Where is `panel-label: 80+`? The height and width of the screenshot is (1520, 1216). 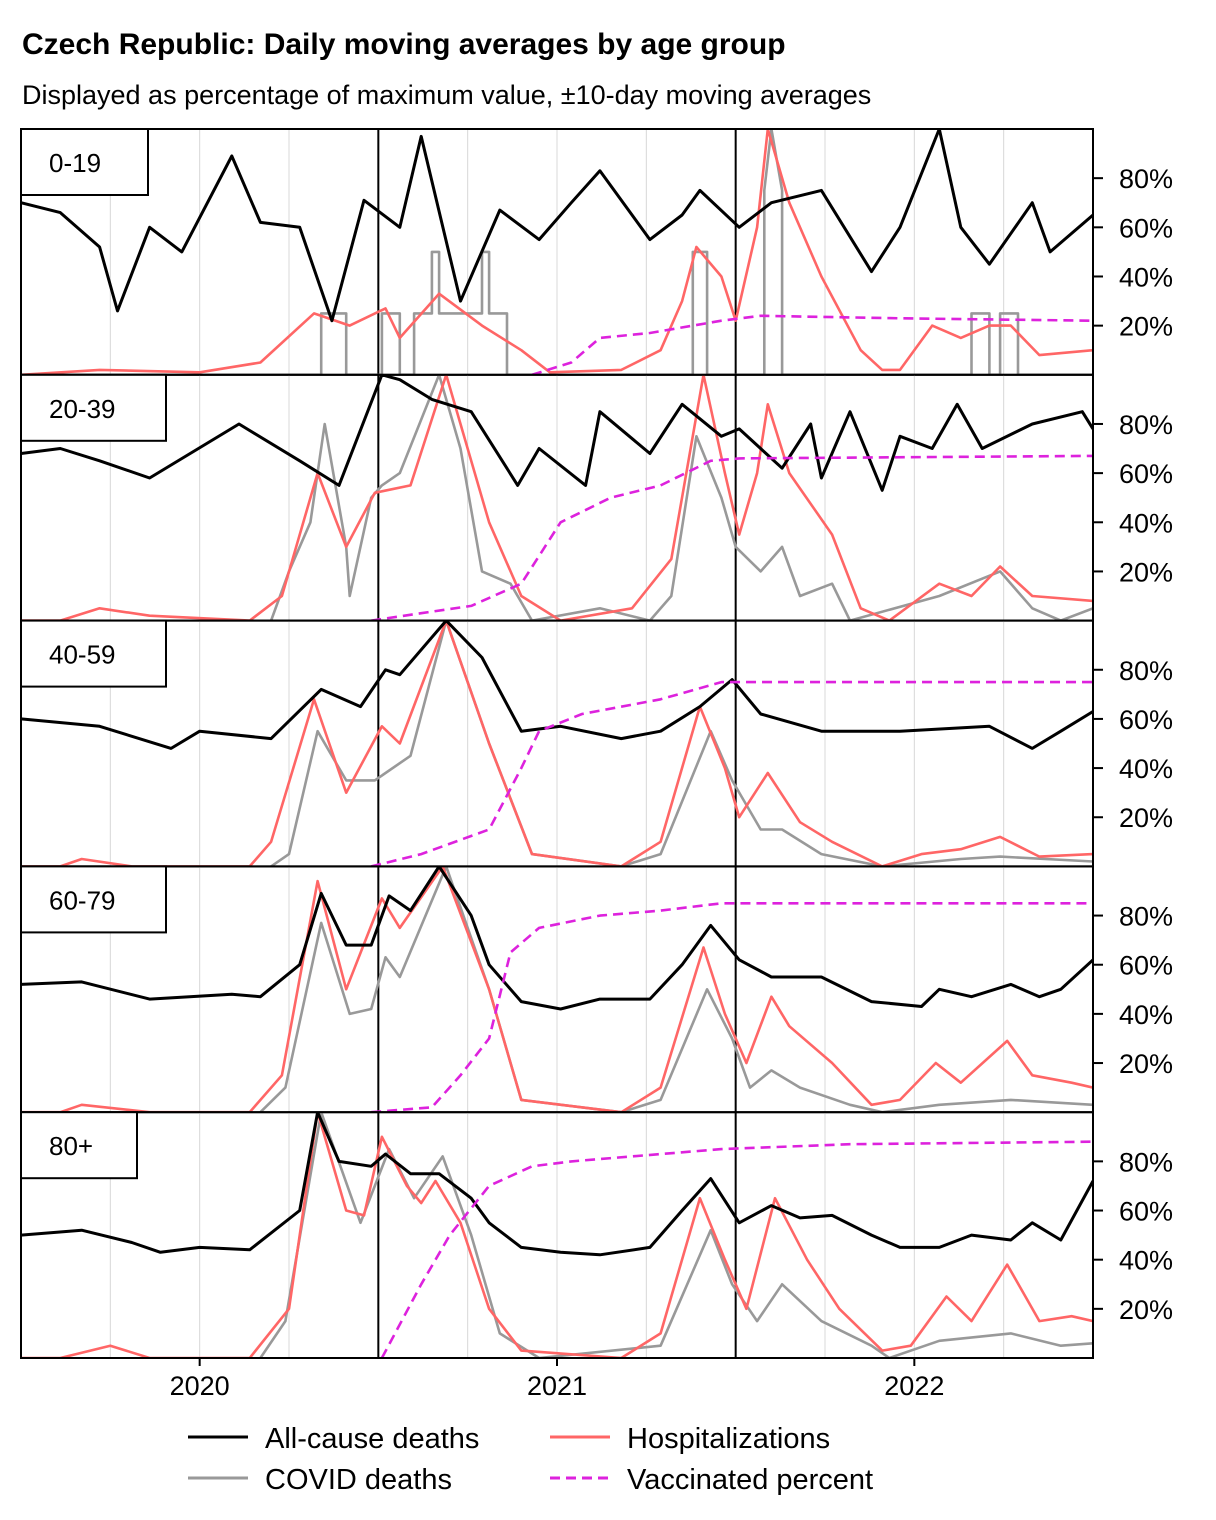
panel-label: 80+ is located at coordinates (71, 1146).